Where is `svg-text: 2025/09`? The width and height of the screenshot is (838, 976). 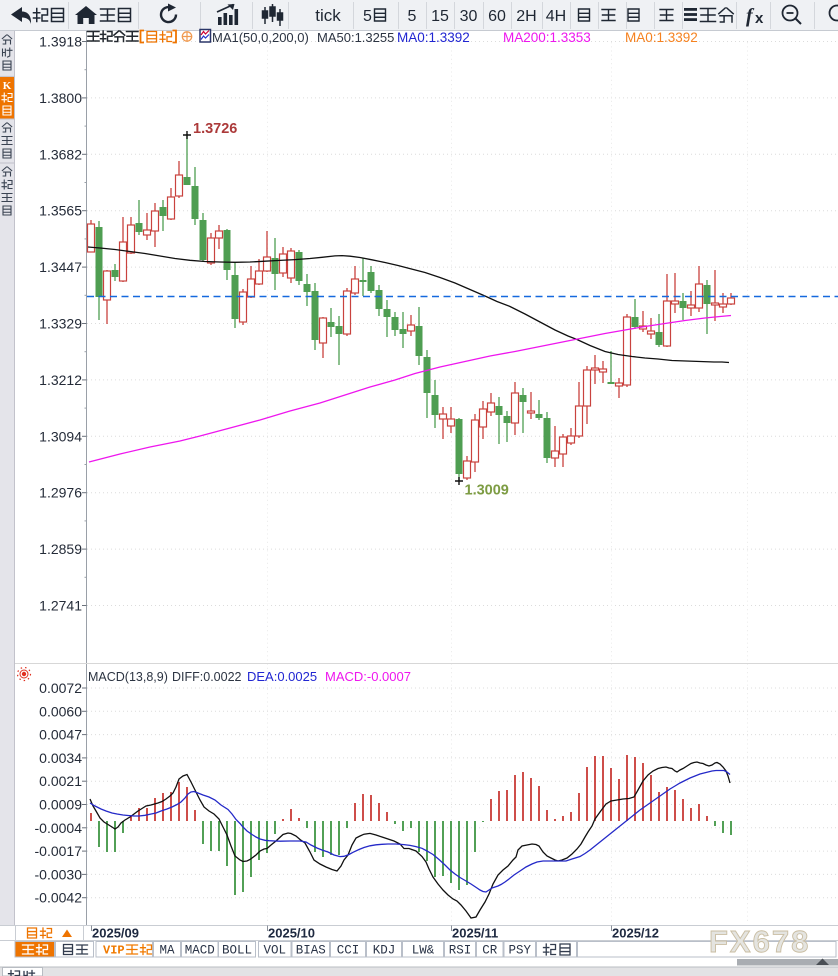
svg-text: 2025/09 is located at coordinates (115, 933).